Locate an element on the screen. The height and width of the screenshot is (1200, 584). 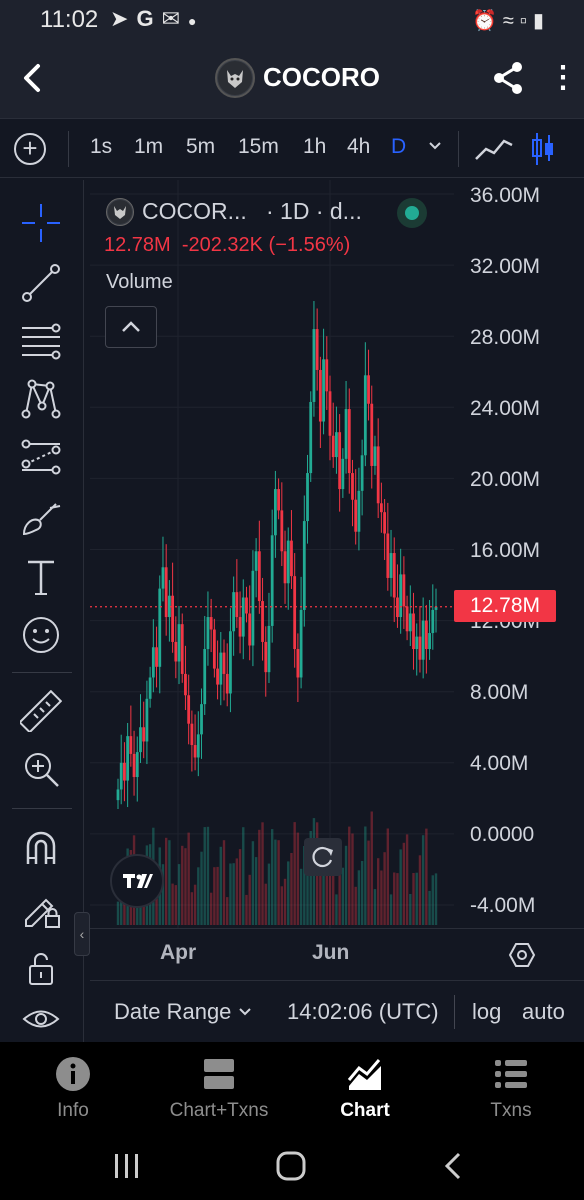
back-nav-icon is located at coordinates (455, 1166).